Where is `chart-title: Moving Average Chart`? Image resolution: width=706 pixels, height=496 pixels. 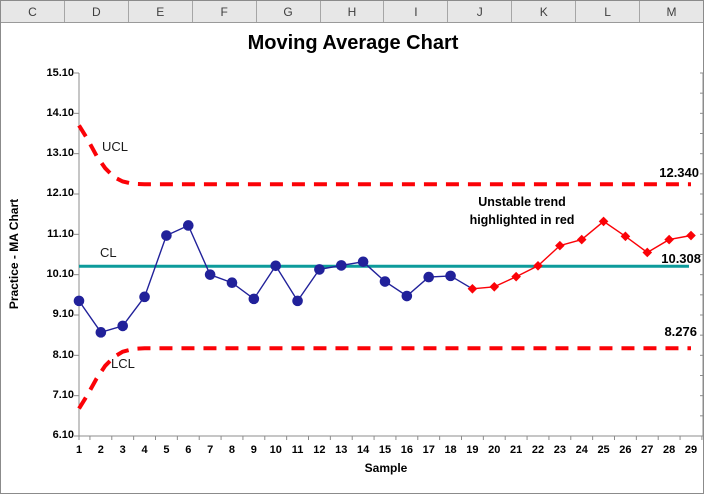 chart-title: Moving Average Chart is located at coordinates (353, 43).